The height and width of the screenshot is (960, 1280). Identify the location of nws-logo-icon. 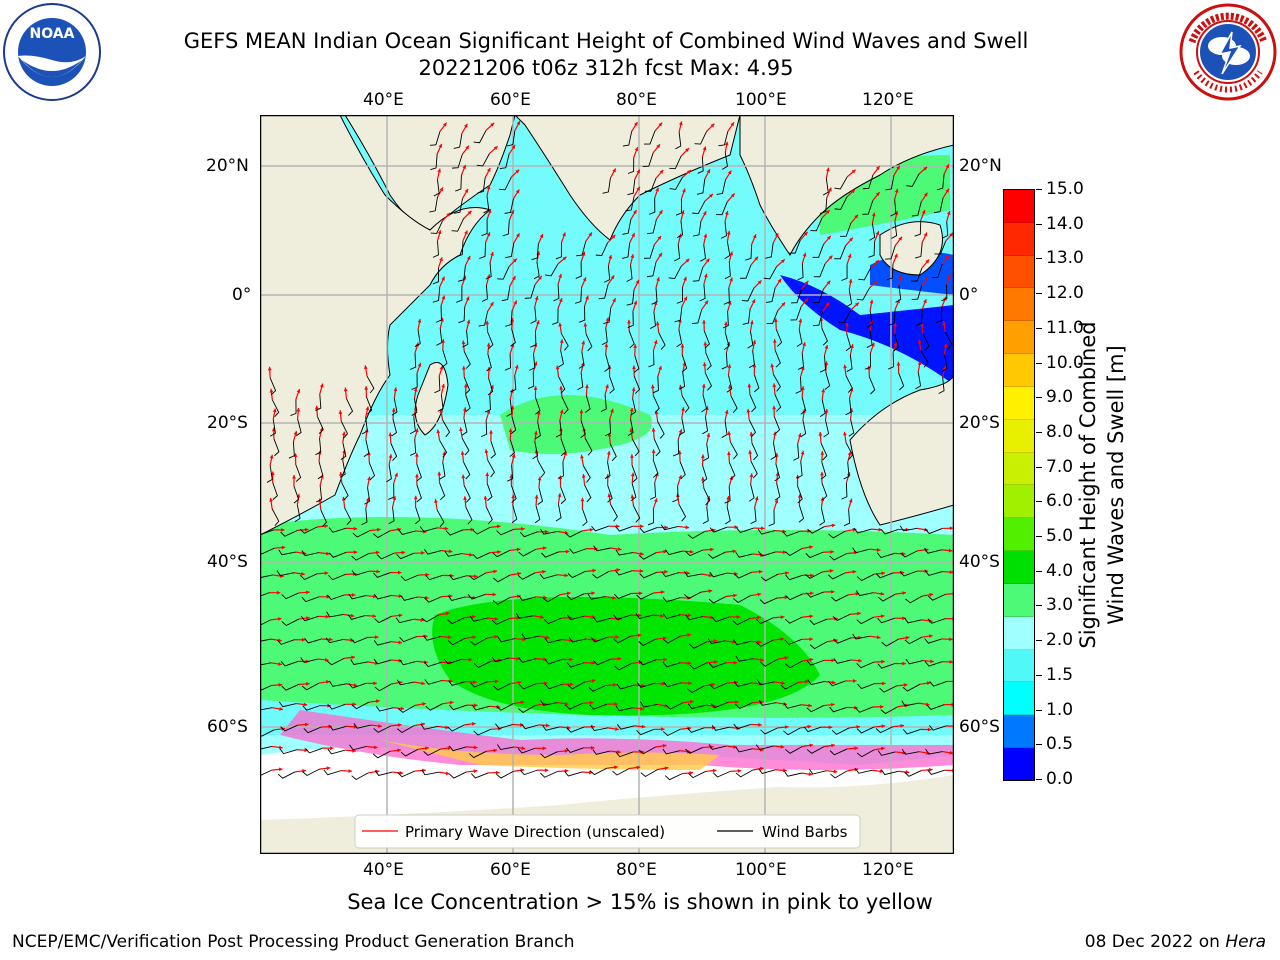
(1228, 52).